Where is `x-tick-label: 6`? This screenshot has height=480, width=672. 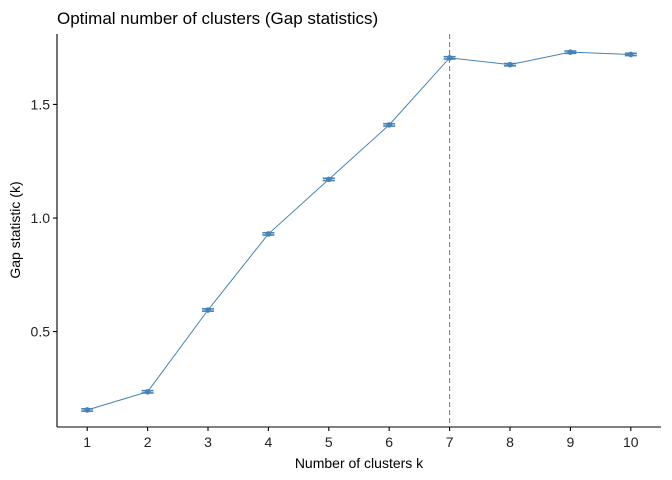
x-tick-label: 6 is located at coordinates (389, 442).